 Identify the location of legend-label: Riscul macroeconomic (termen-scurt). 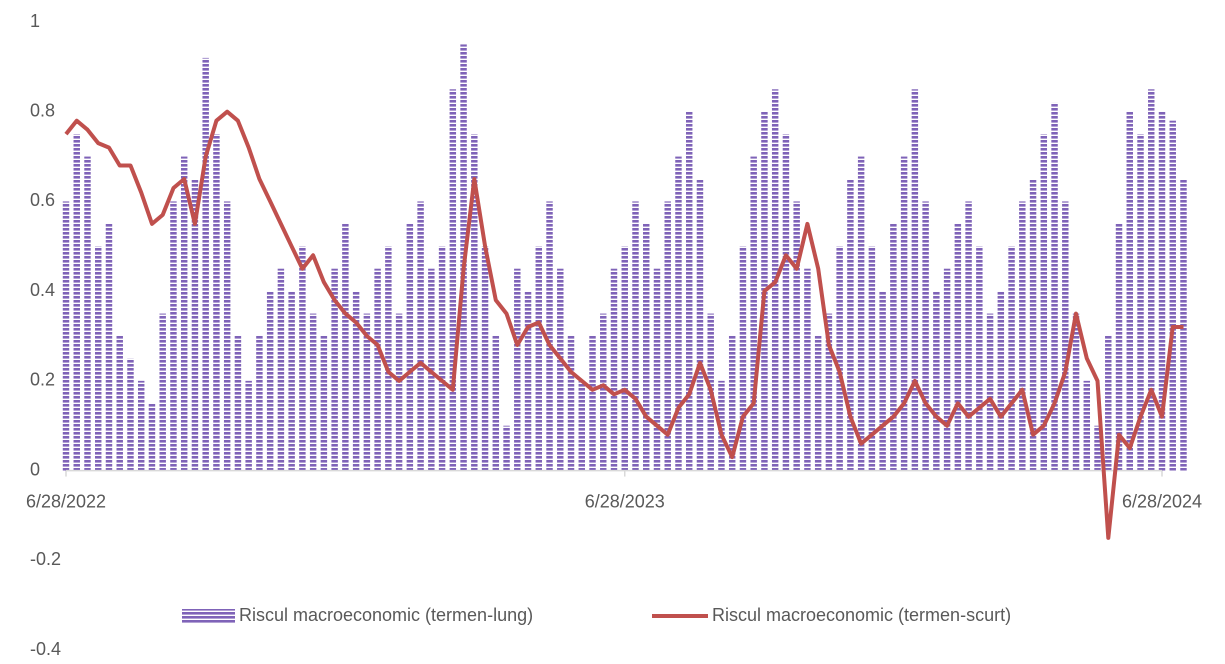
(861, 615).